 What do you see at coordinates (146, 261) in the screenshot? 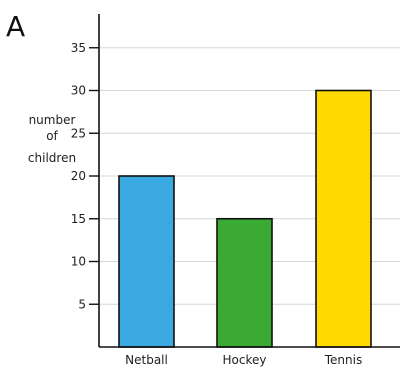
I see `bar-netball` at bounding box center [146, 261].